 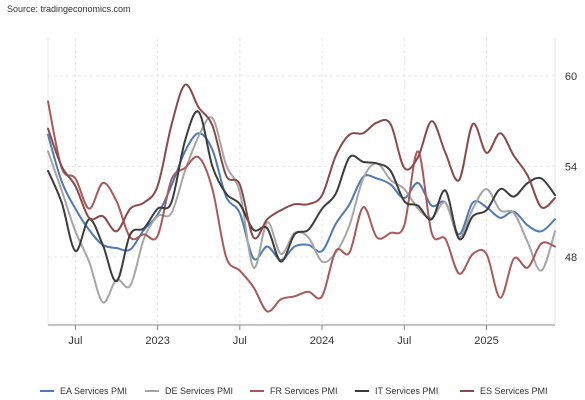 I want to click on legend-label-it: IT Services PMI, so click(x=406, y=391).